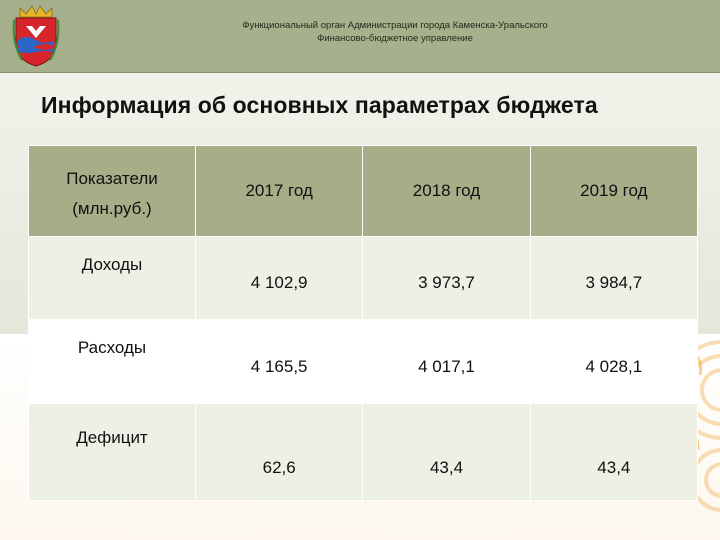 Image resolution: width=720 pixels, height=540 pixels. What do you see at coordinates (112, 452) in the screenshot?
I see `row-label: Дефицит` at bounding box center [112, 452].